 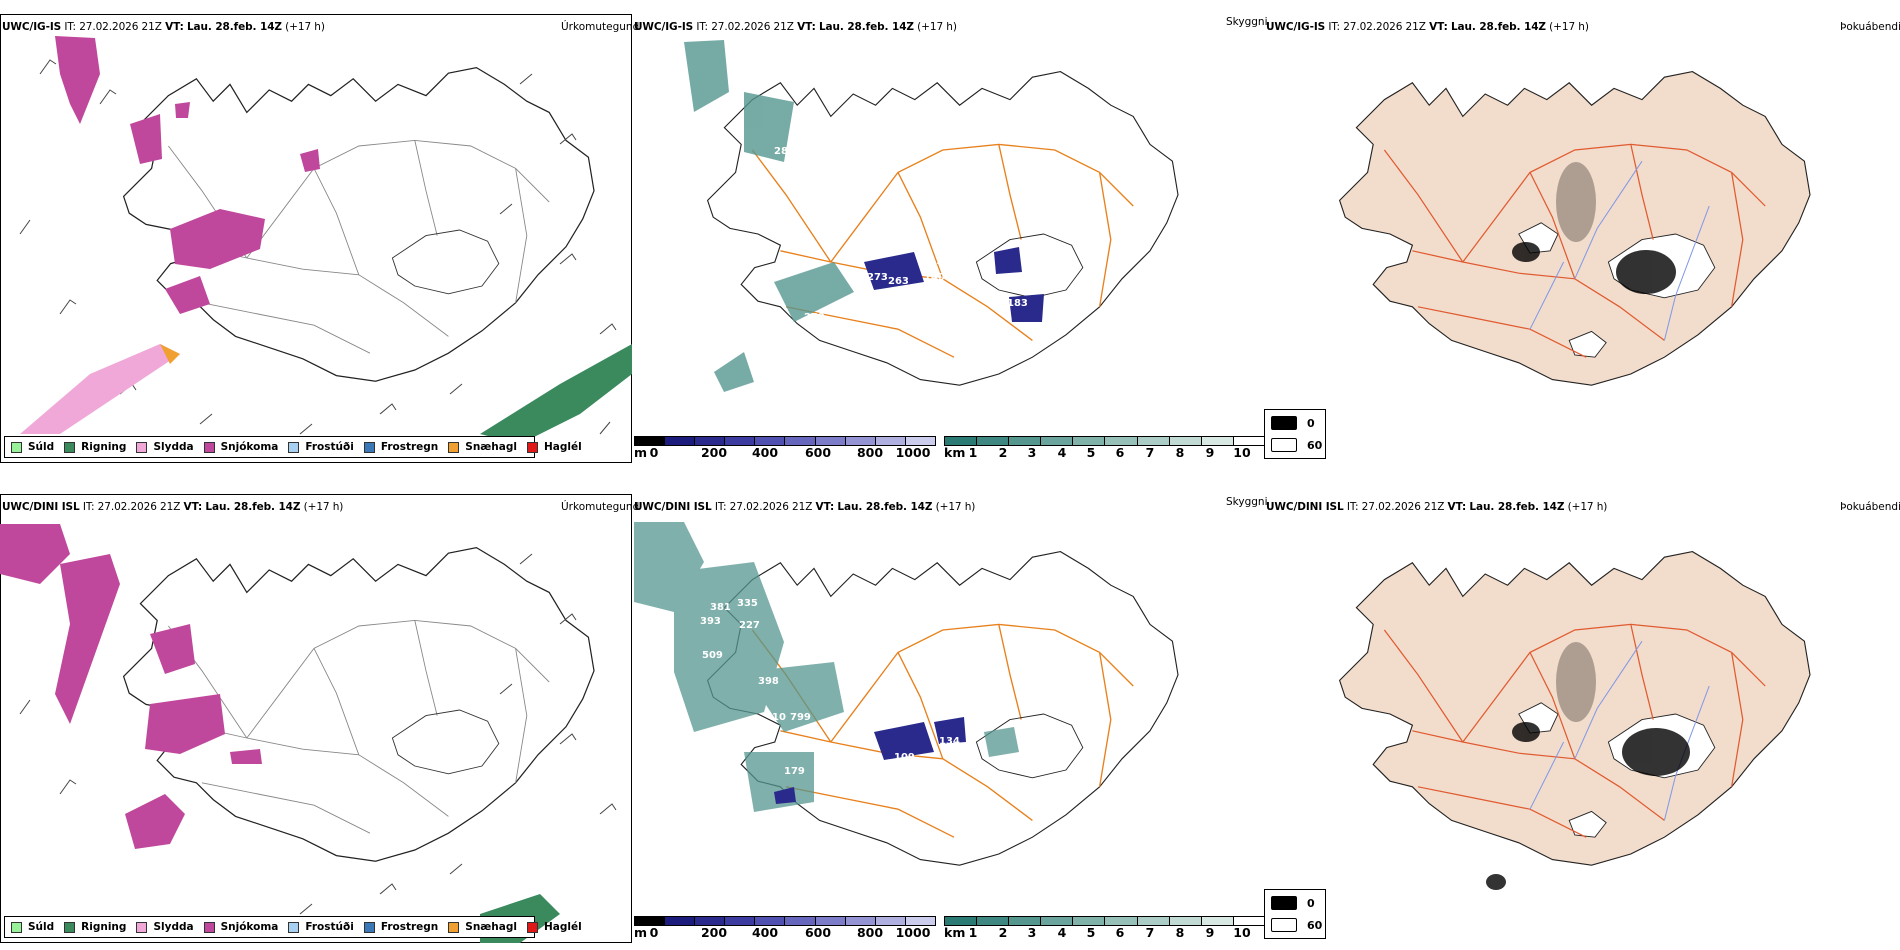 I want to click on vis-map-top, so click(x=931, y=216).